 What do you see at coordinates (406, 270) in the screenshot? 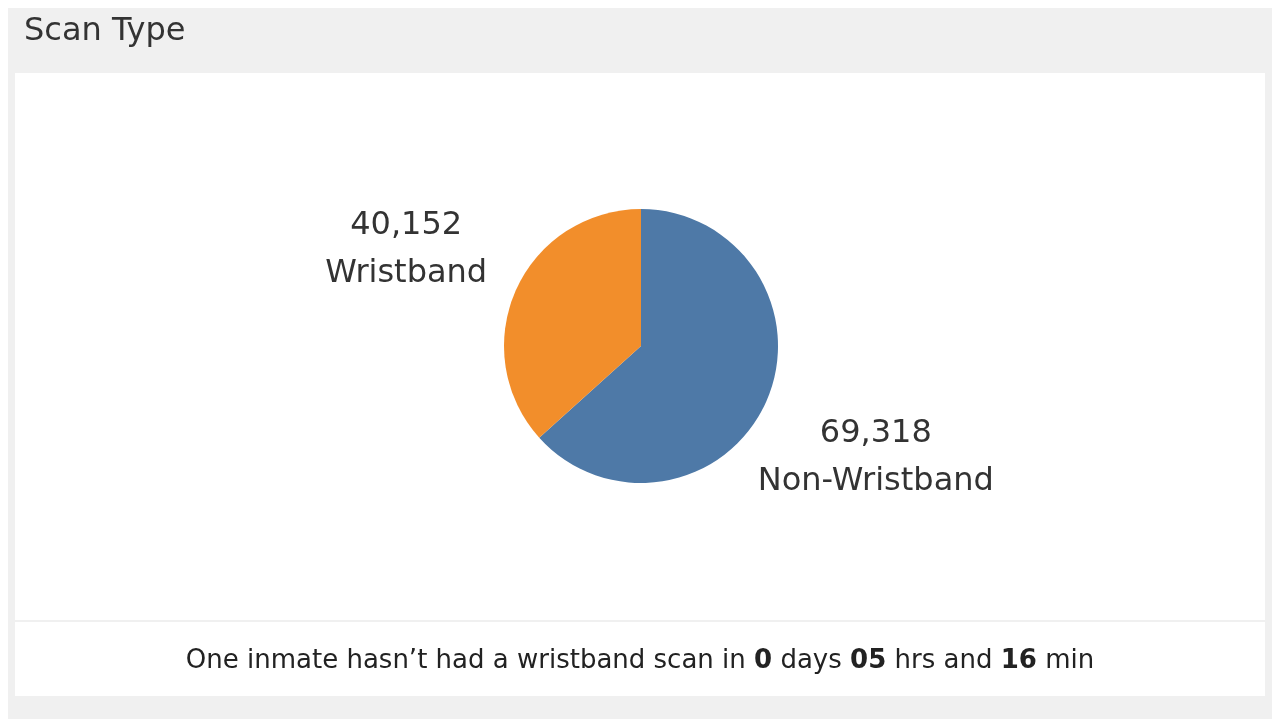
I see `slice-label: Wristband` at bounding box center [406, 270].